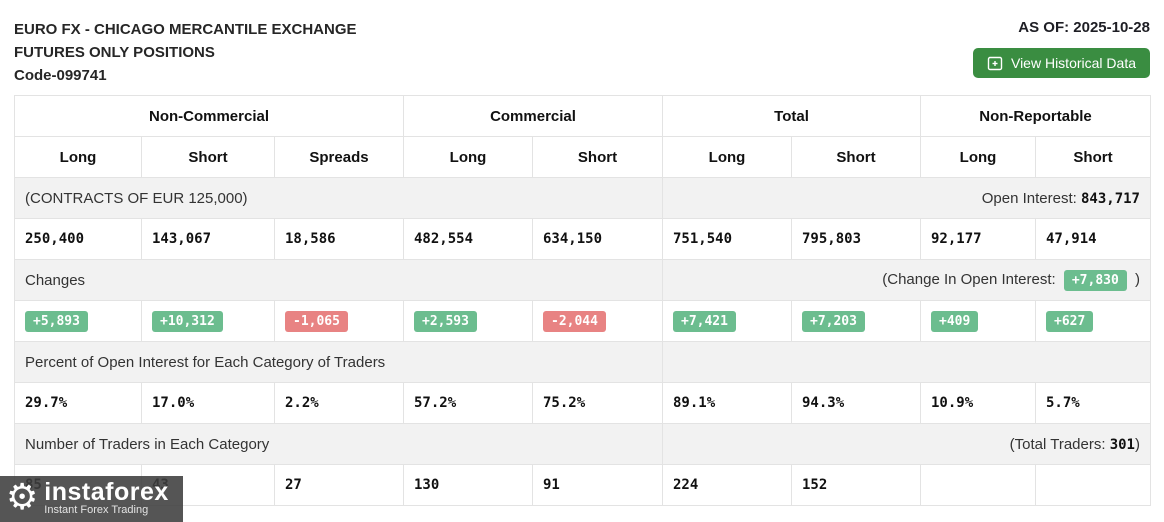  I want to click on open-interest-value: 843,717, so click(1110, 198).